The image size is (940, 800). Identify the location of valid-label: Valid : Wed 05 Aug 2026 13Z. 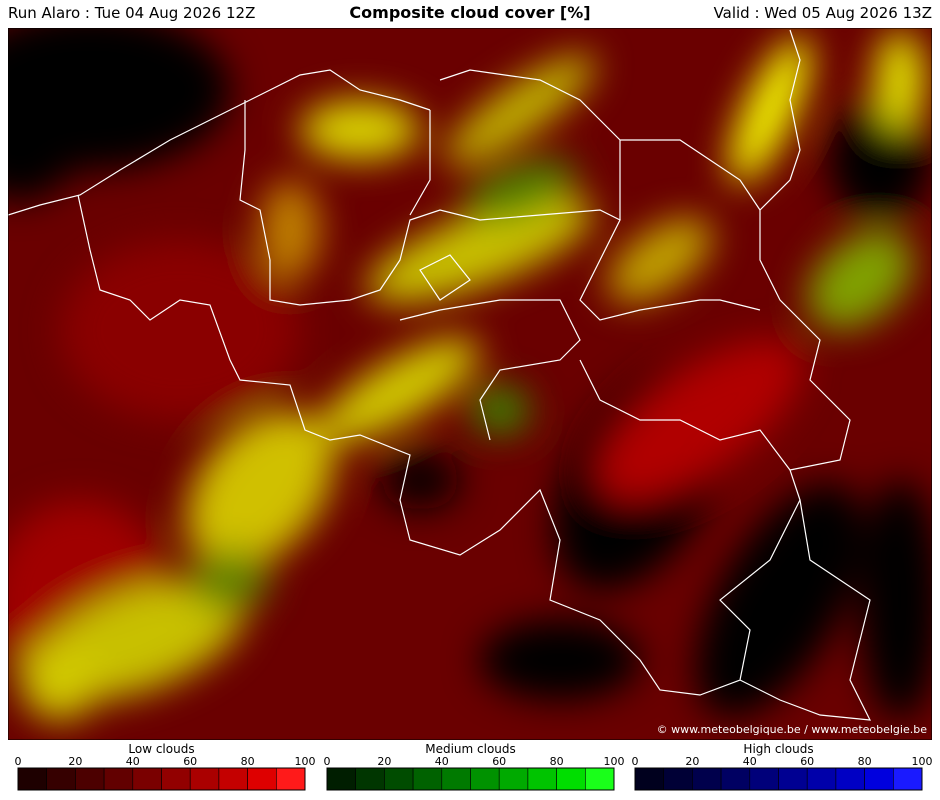
(823, 13).